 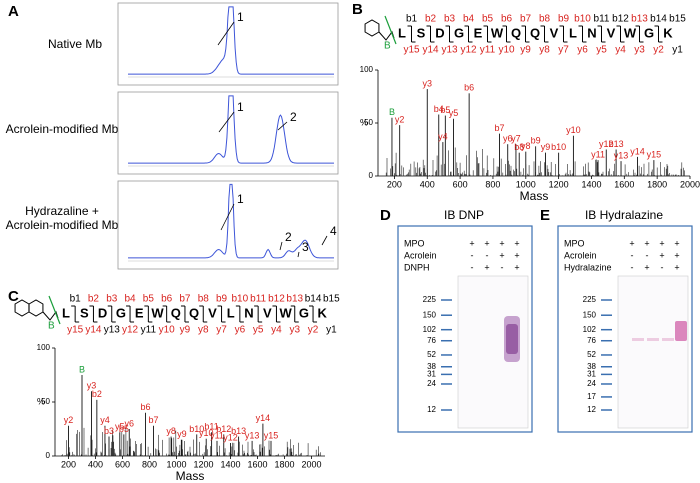 I want to click on y-ion: y15, so click(x=75, y=330).